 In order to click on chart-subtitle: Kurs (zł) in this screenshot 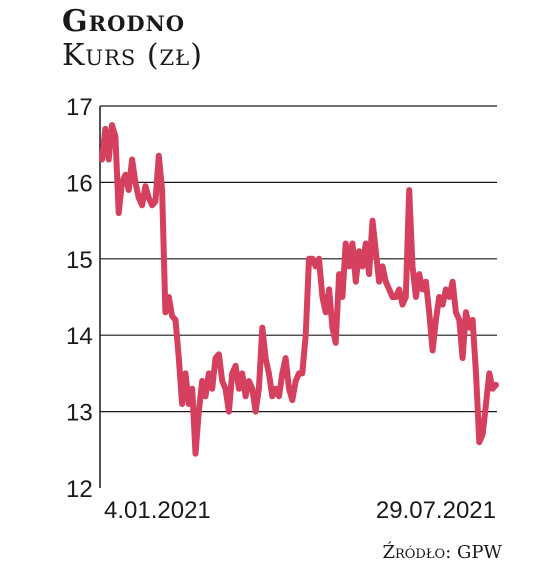, I will do `click(132, 55)`.